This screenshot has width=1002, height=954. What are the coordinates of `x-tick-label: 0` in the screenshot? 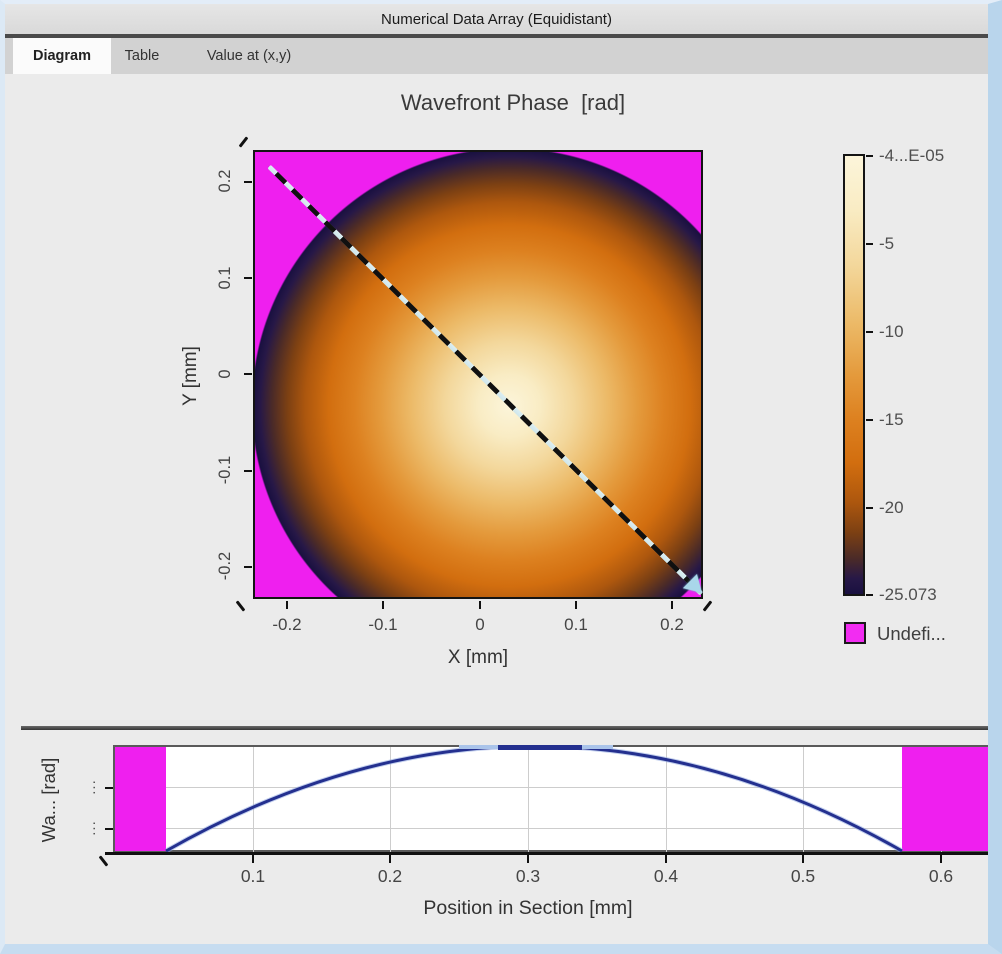 It's located at (480, 624).